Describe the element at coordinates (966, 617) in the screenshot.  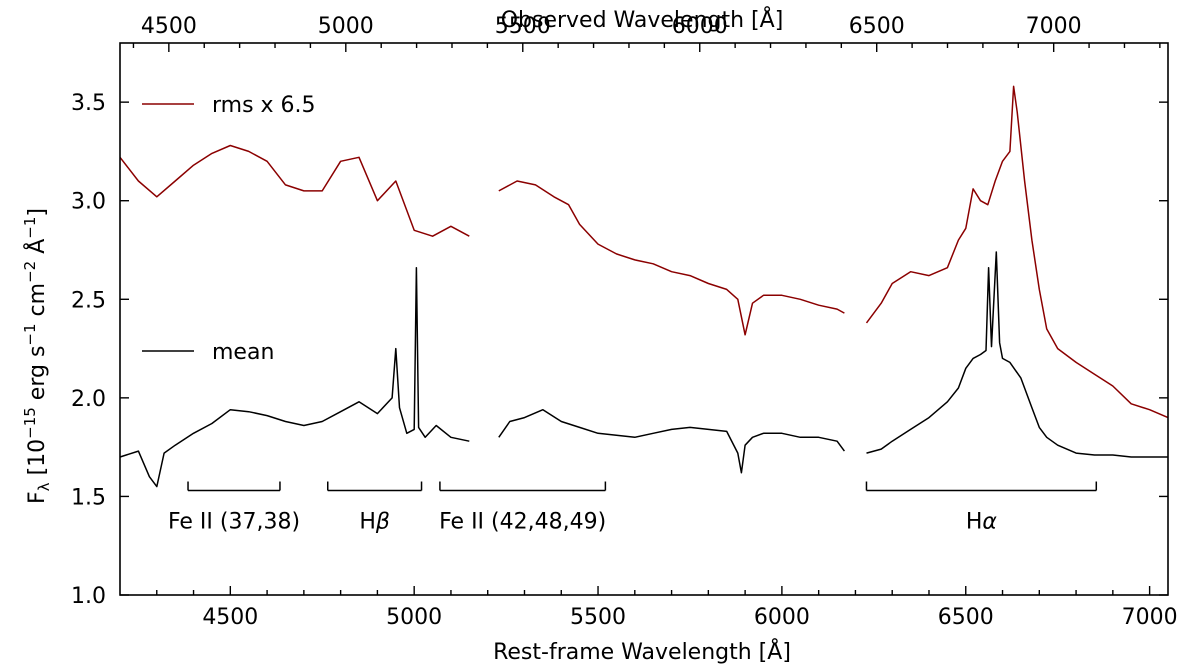
I see `x-tick-label: 6500` at that location.